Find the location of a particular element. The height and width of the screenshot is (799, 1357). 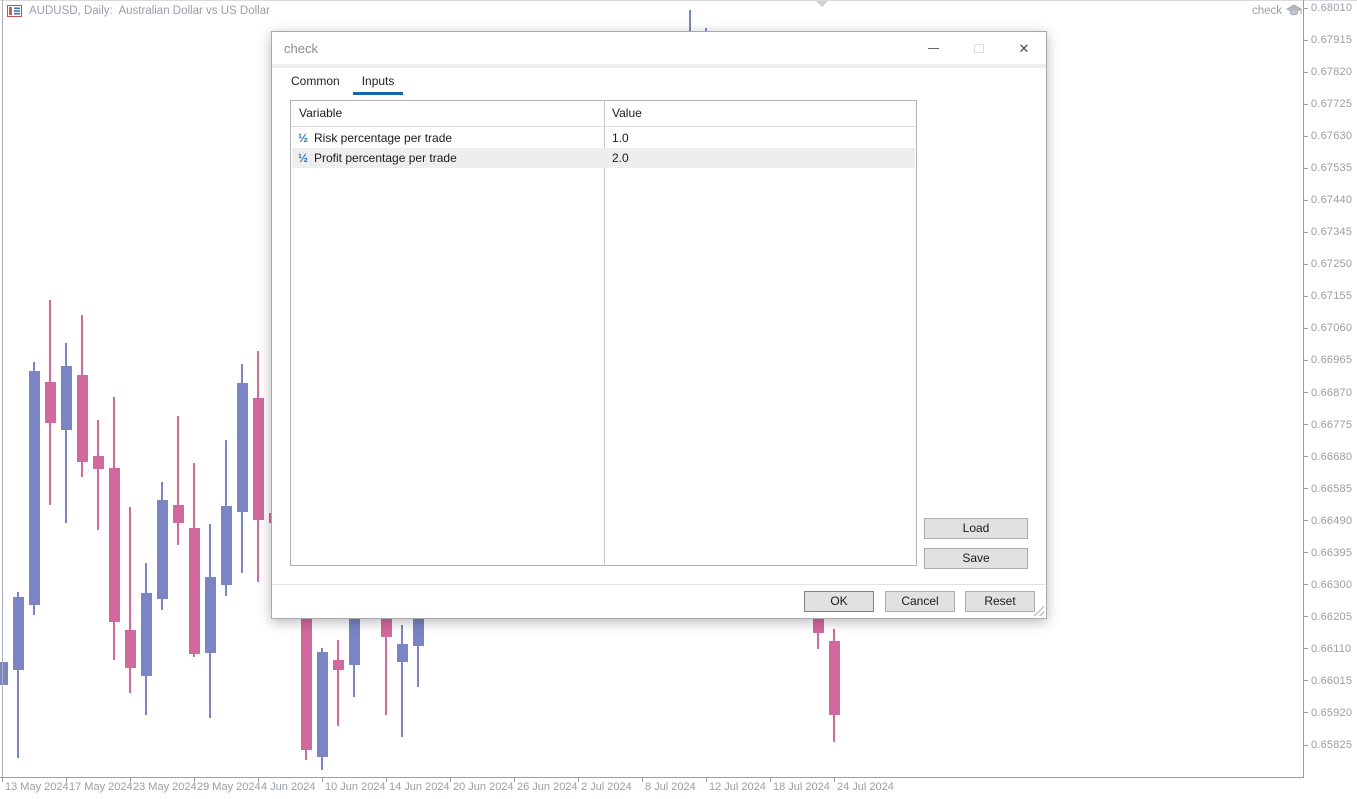

price-tick-text: 0.66300 is located at coordinates (1332, 584).